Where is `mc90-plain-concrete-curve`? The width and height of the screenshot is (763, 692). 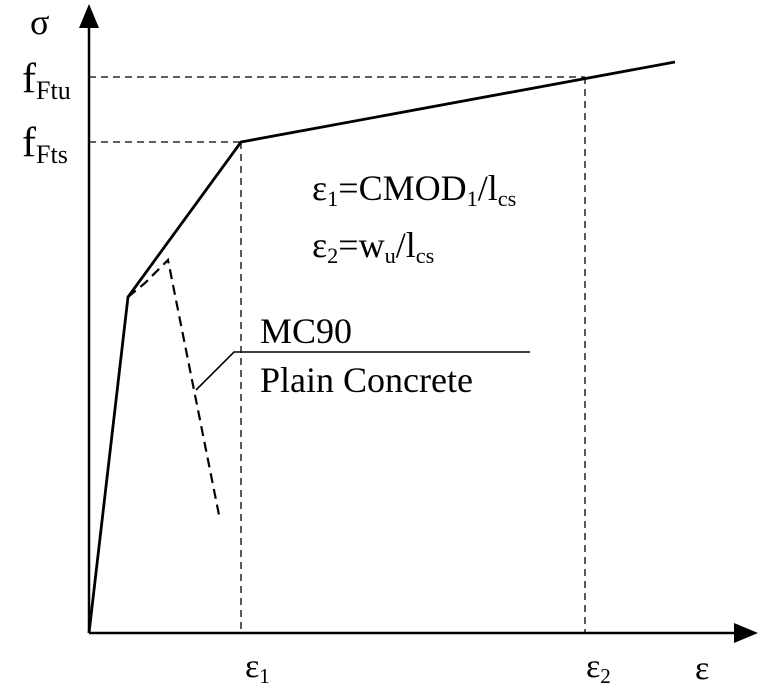 mc90-plain-concrete-curve is located at coordinates (174, 389).